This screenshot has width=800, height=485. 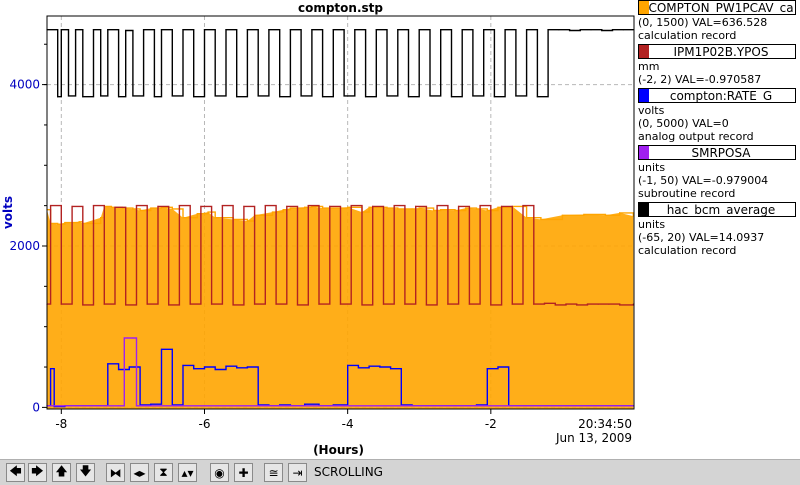 What do you see at coordinates (348, 472) in the screenshot?
I see `scrolling-status: SCROLLING` at bounding box center [348, 472].